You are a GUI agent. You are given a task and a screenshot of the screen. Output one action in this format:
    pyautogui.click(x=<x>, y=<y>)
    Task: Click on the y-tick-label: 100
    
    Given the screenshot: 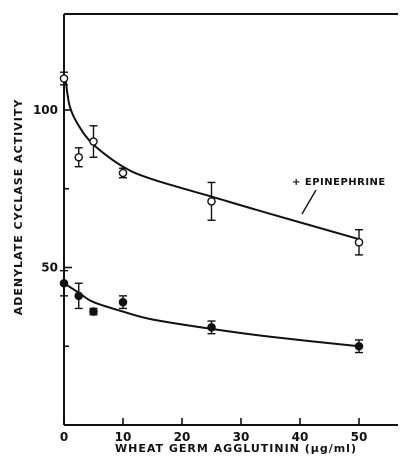 What is the action you would take?
    pyautogui.click(x=45, y=110)
    